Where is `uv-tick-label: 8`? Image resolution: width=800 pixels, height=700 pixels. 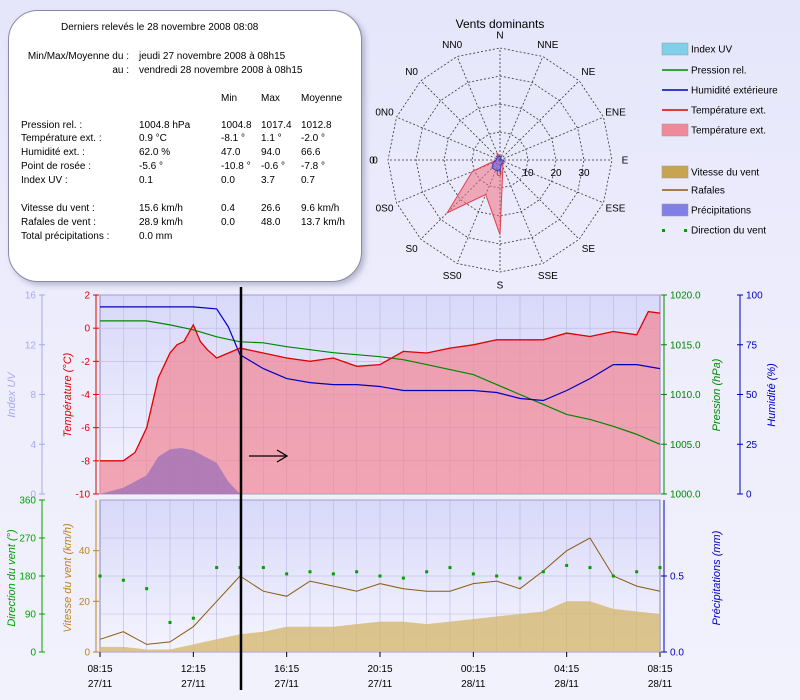 uv-tick-label: 8 is located at coordinates (33, 395).